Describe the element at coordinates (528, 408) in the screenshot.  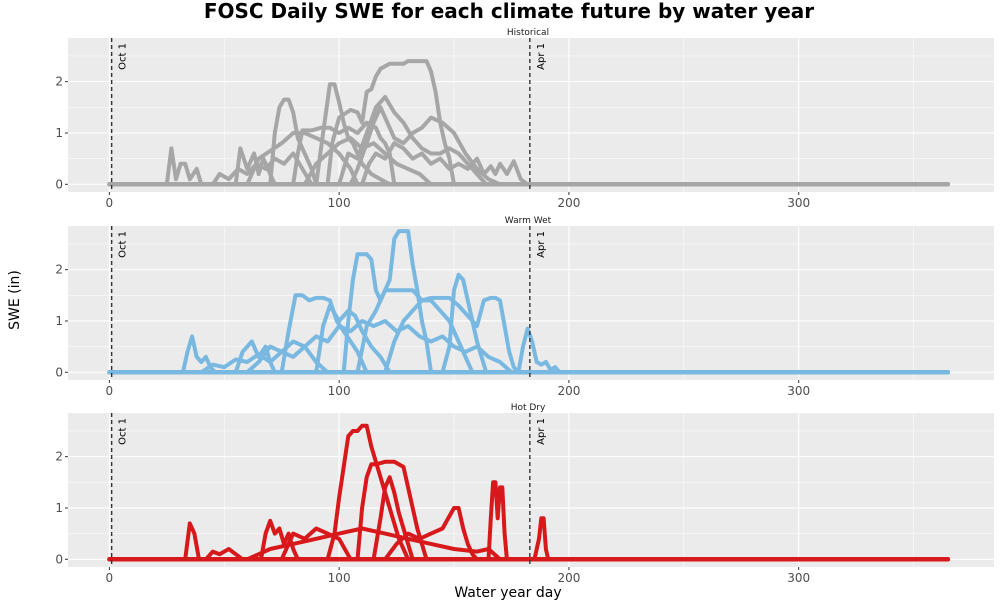
I see `panel-strip-label: Hot Dry` at that location.